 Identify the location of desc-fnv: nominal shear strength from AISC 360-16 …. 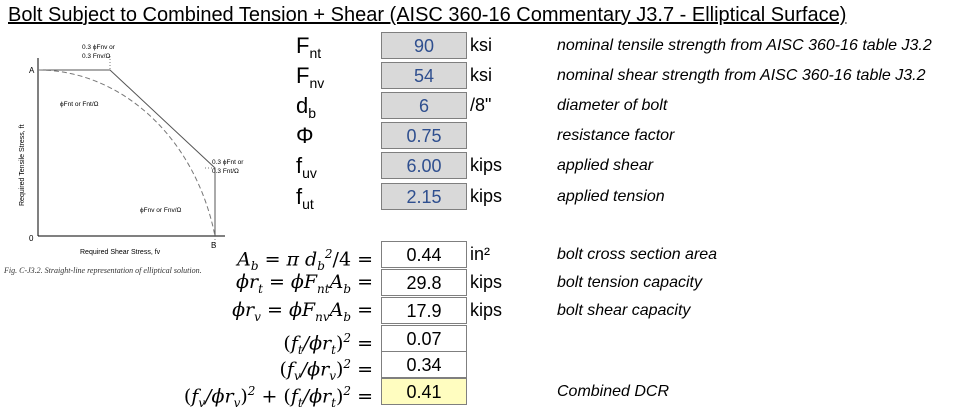
(741, 75).